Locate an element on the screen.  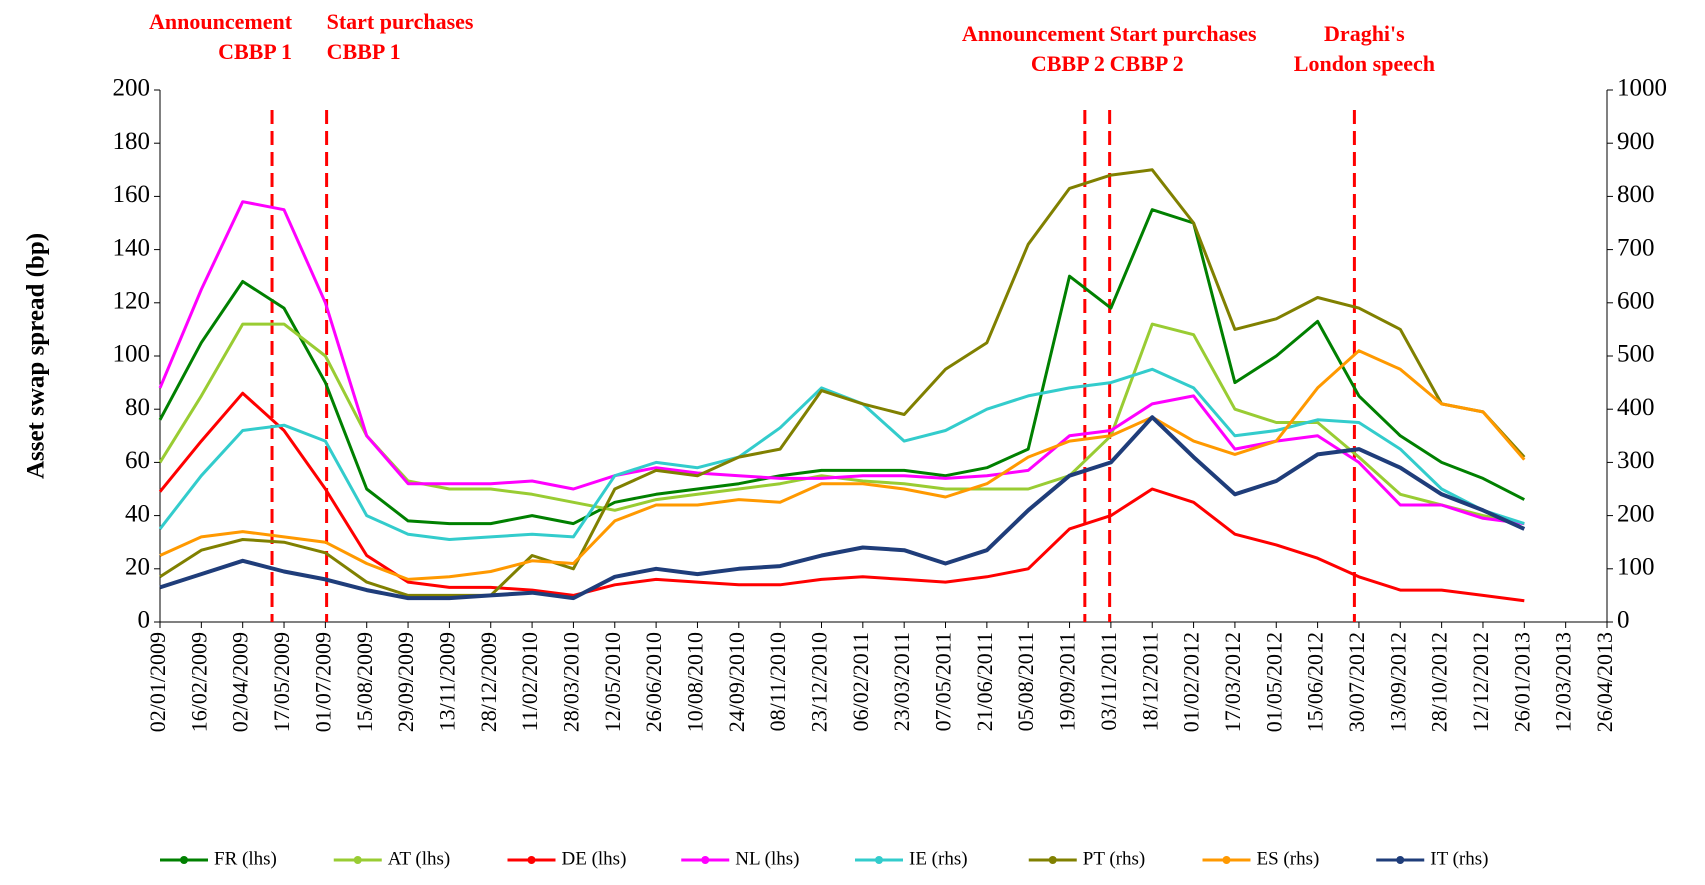
x-tick-label: 26/06/2010 is located at coordinates (653, 682).